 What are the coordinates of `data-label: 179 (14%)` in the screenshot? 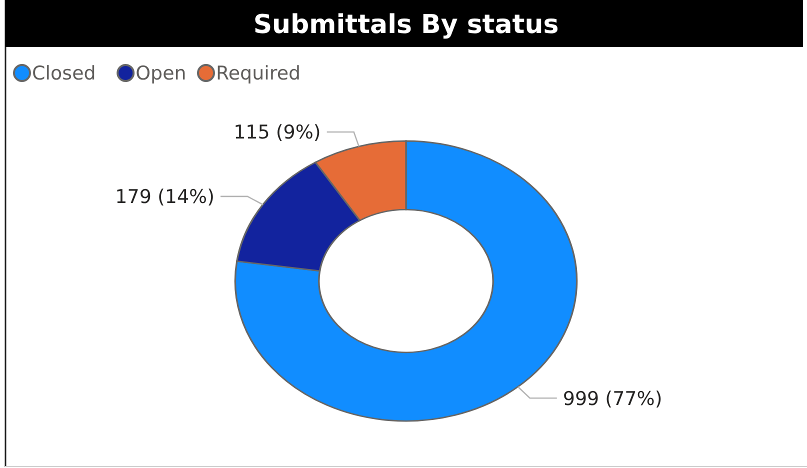 It's located at (165, 197).